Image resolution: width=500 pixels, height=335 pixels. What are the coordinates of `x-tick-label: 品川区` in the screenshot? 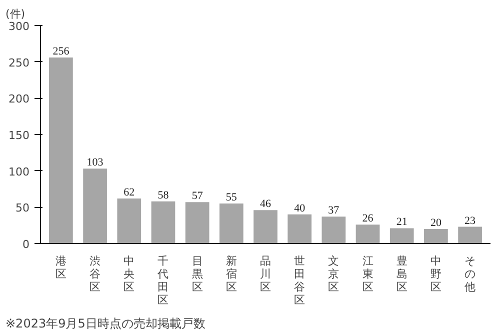 It's located at (265, 274).